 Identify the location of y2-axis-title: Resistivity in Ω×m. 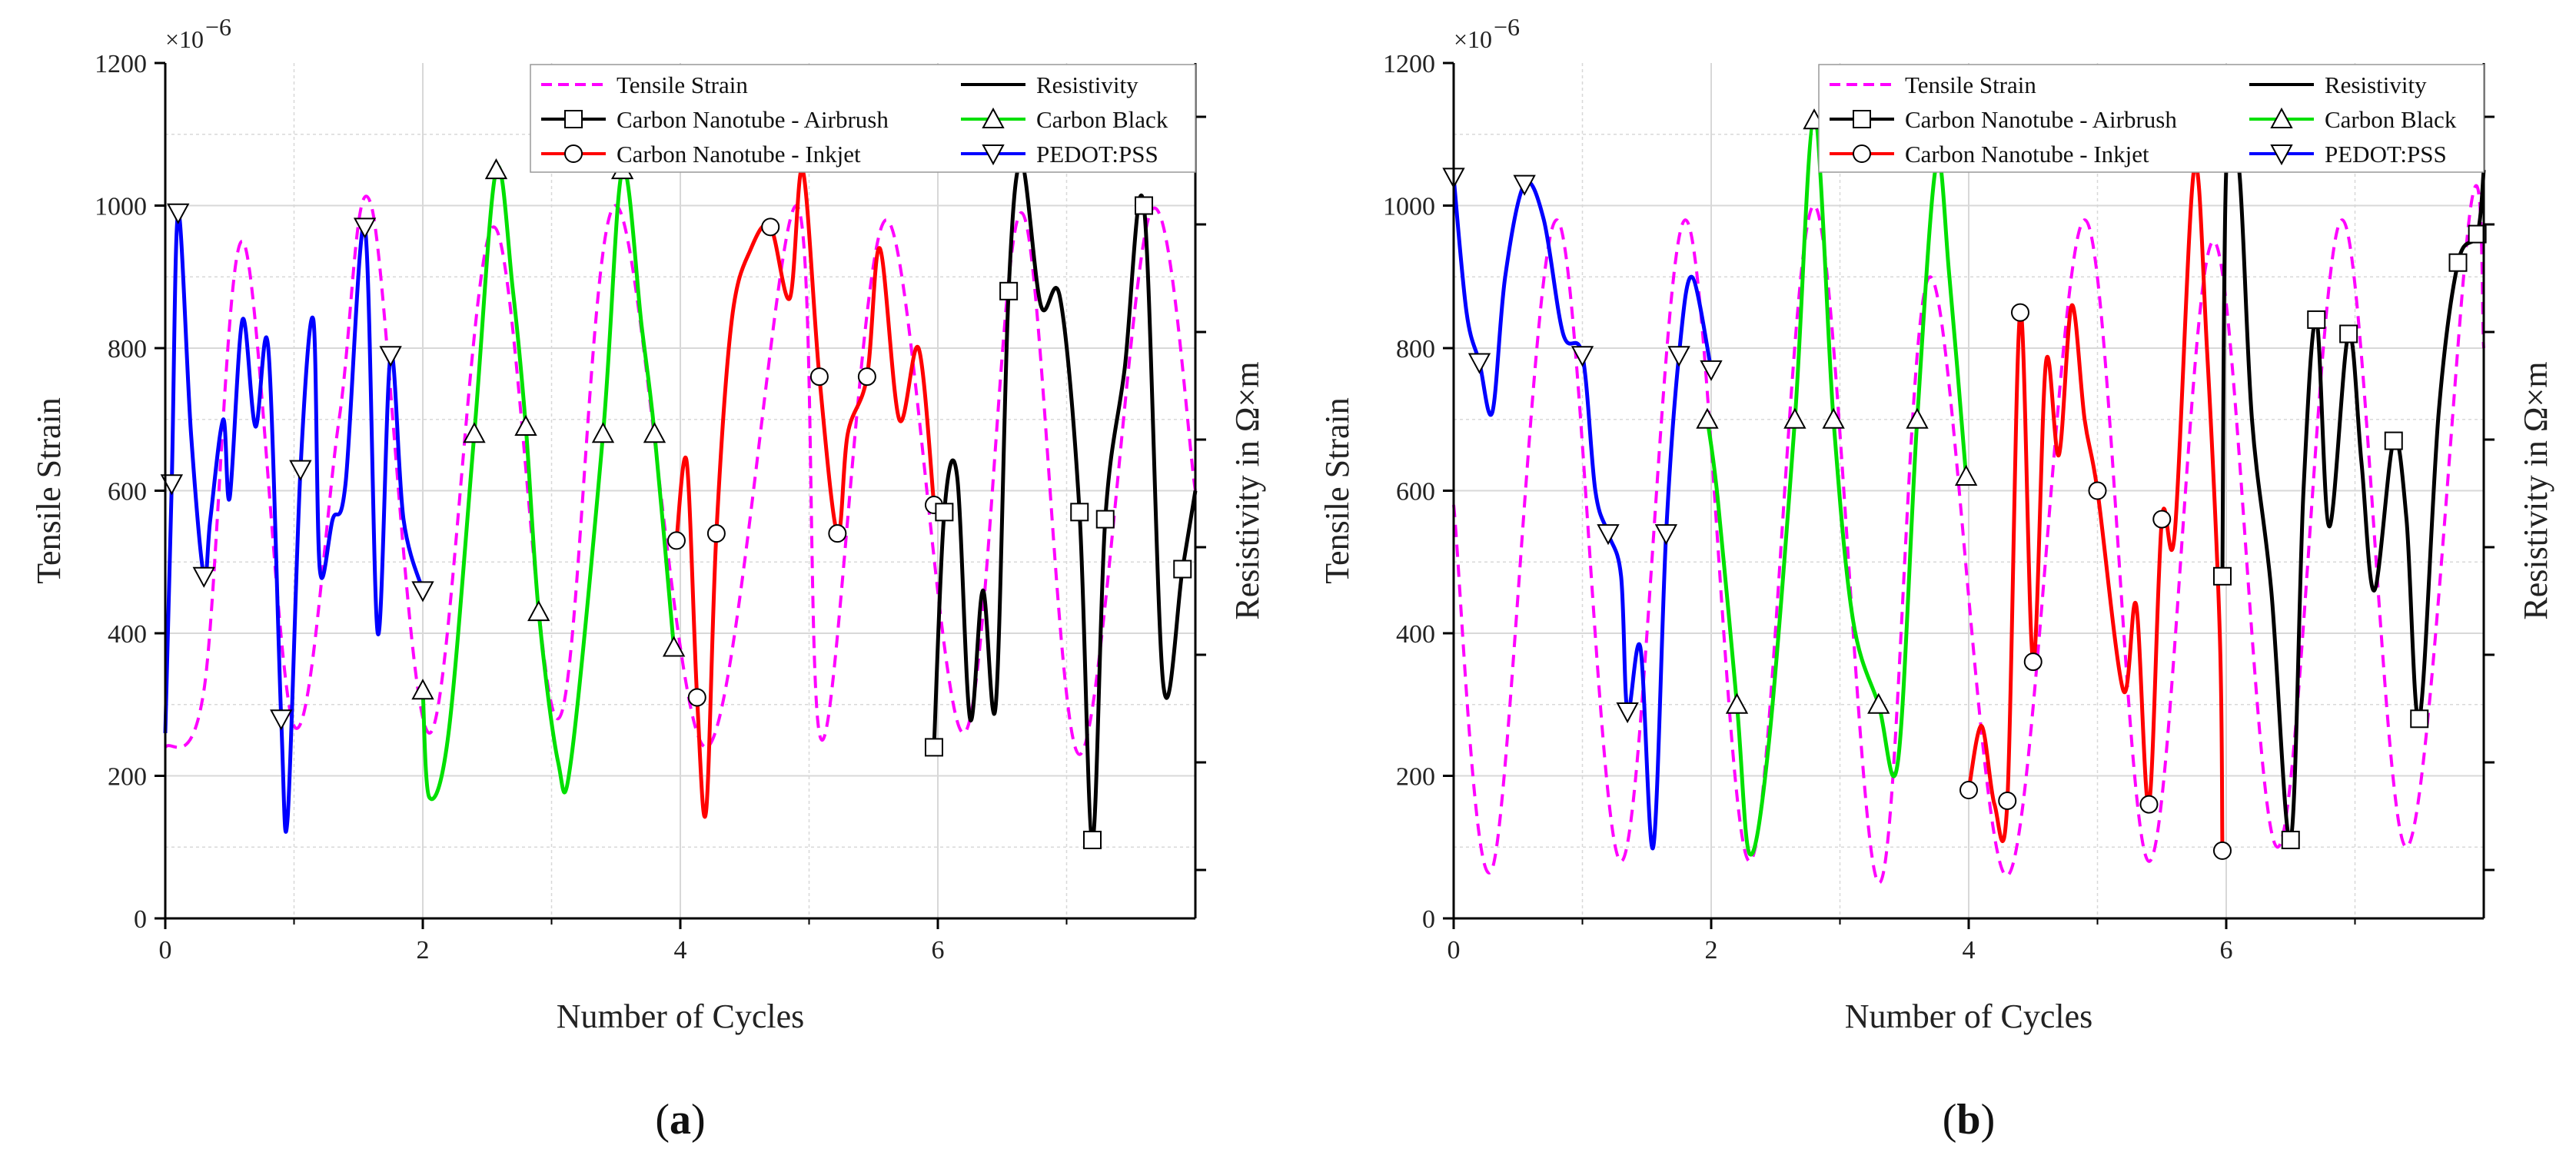
(1247, 490).